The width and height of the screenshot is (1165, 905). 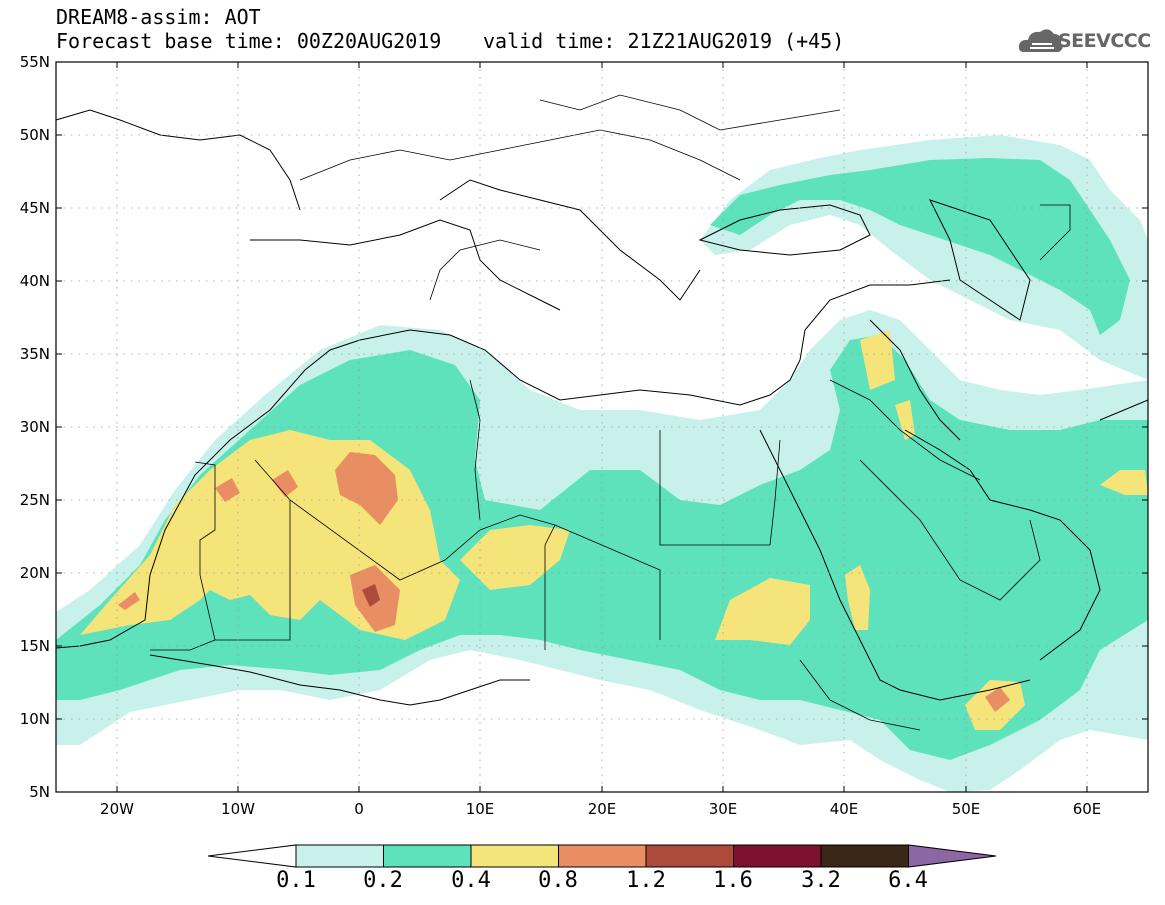 What do you see at coordinates (723, 809) in the screenshot?
I see `lon-label: 30E` at bounding box center [723, 809].